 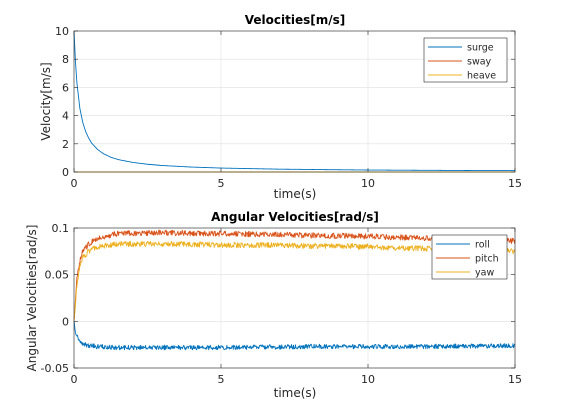 I want to click on velocities-ytick-label: 6, so click(x=65, y=87).